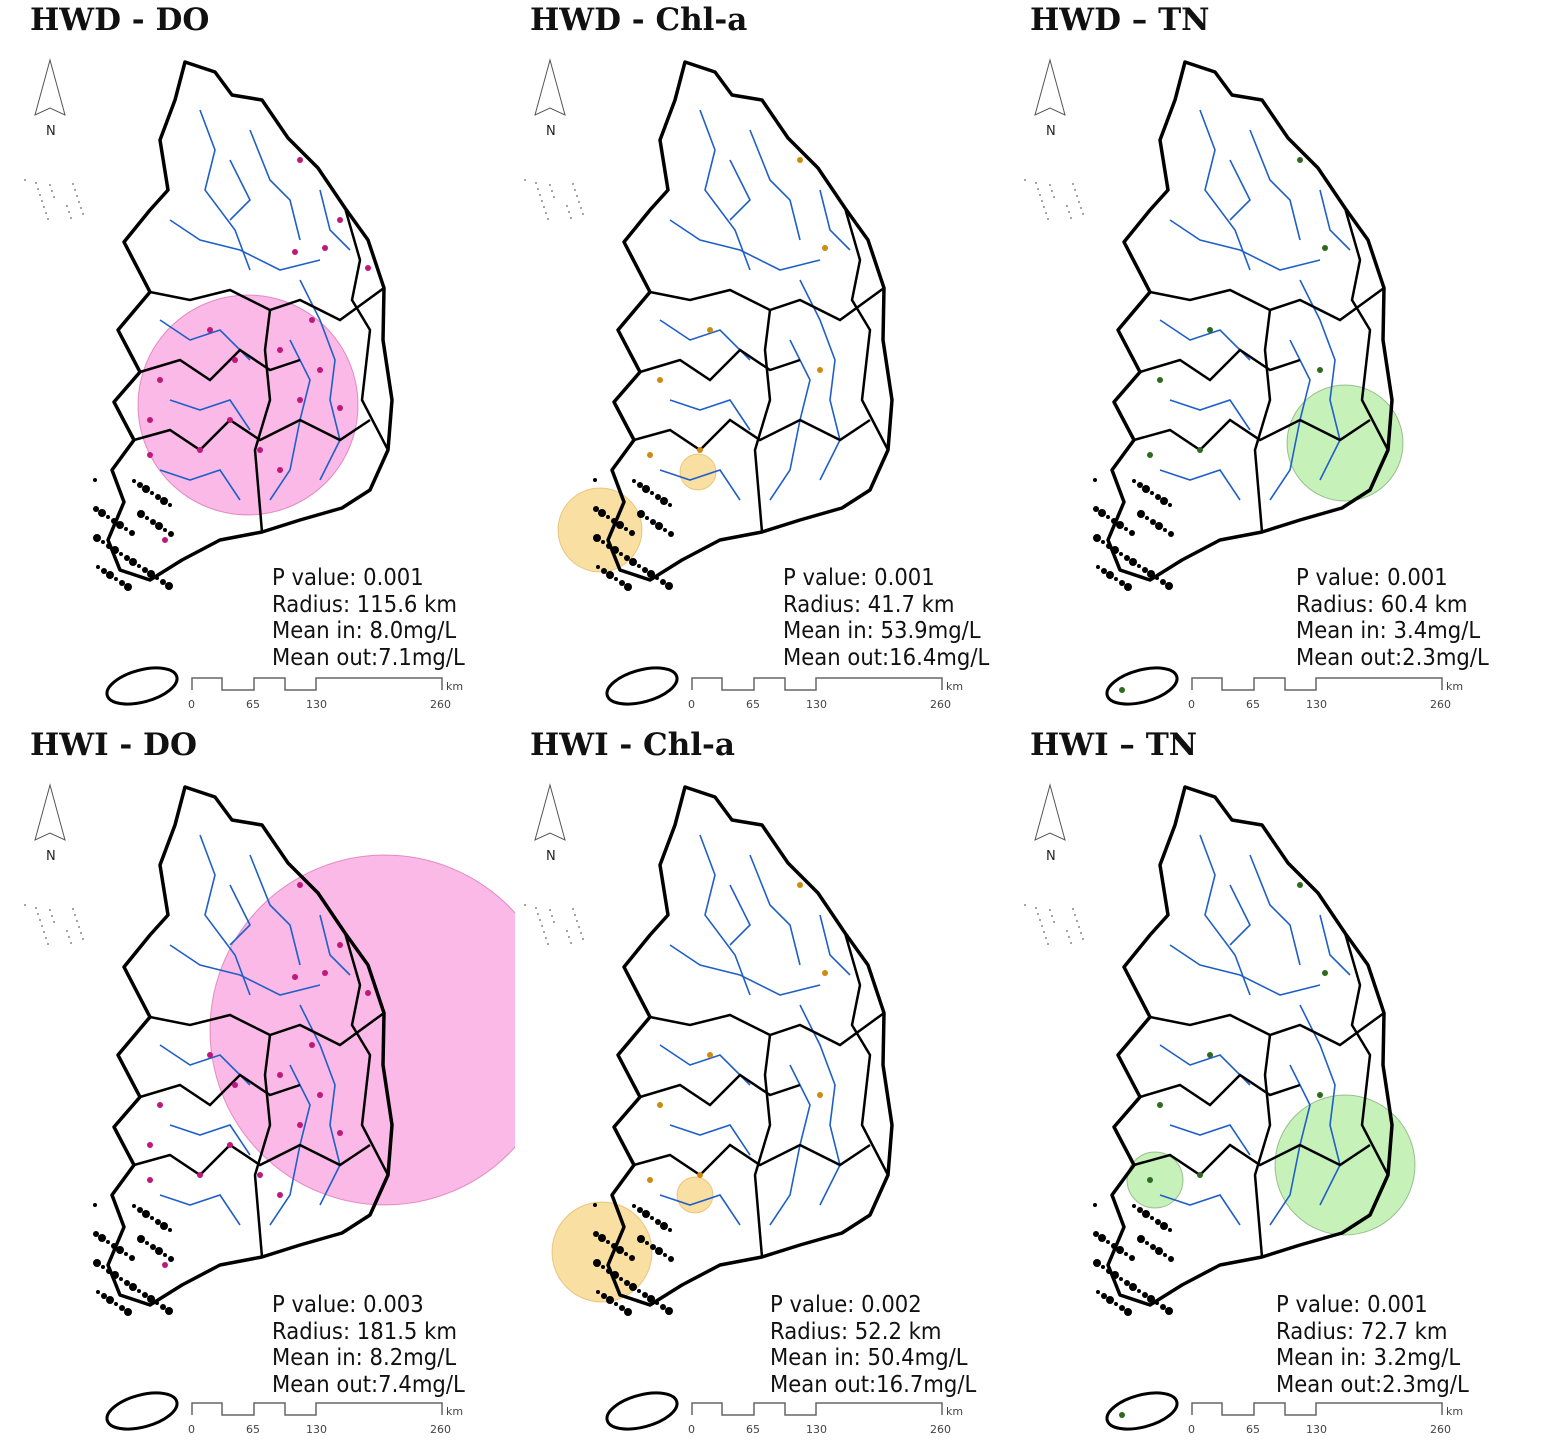 This screenshot has height=1445, width=1546. I want to click on basin-boundary, so click(252, 435).